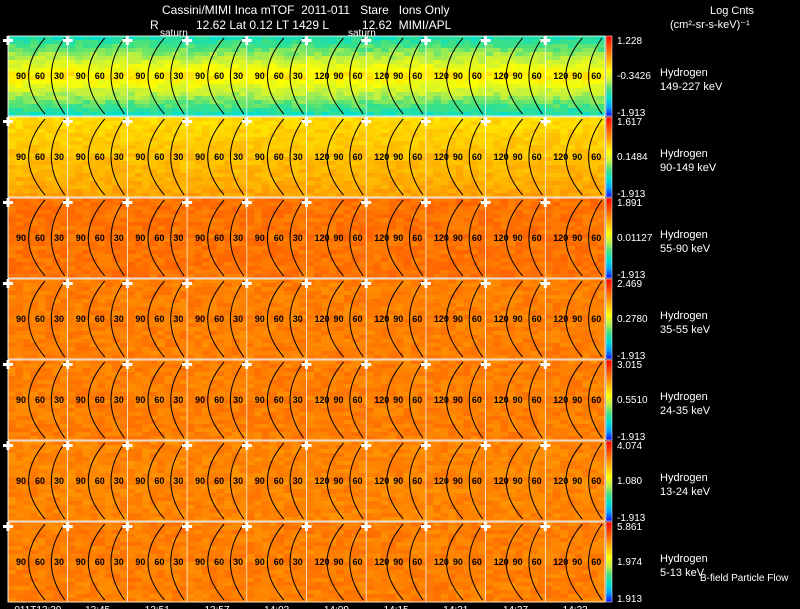 This screenshot has width=800, height=609. Describe the element at coordinates (306, 157) in the screenshot. I see `panel-border` at that location.